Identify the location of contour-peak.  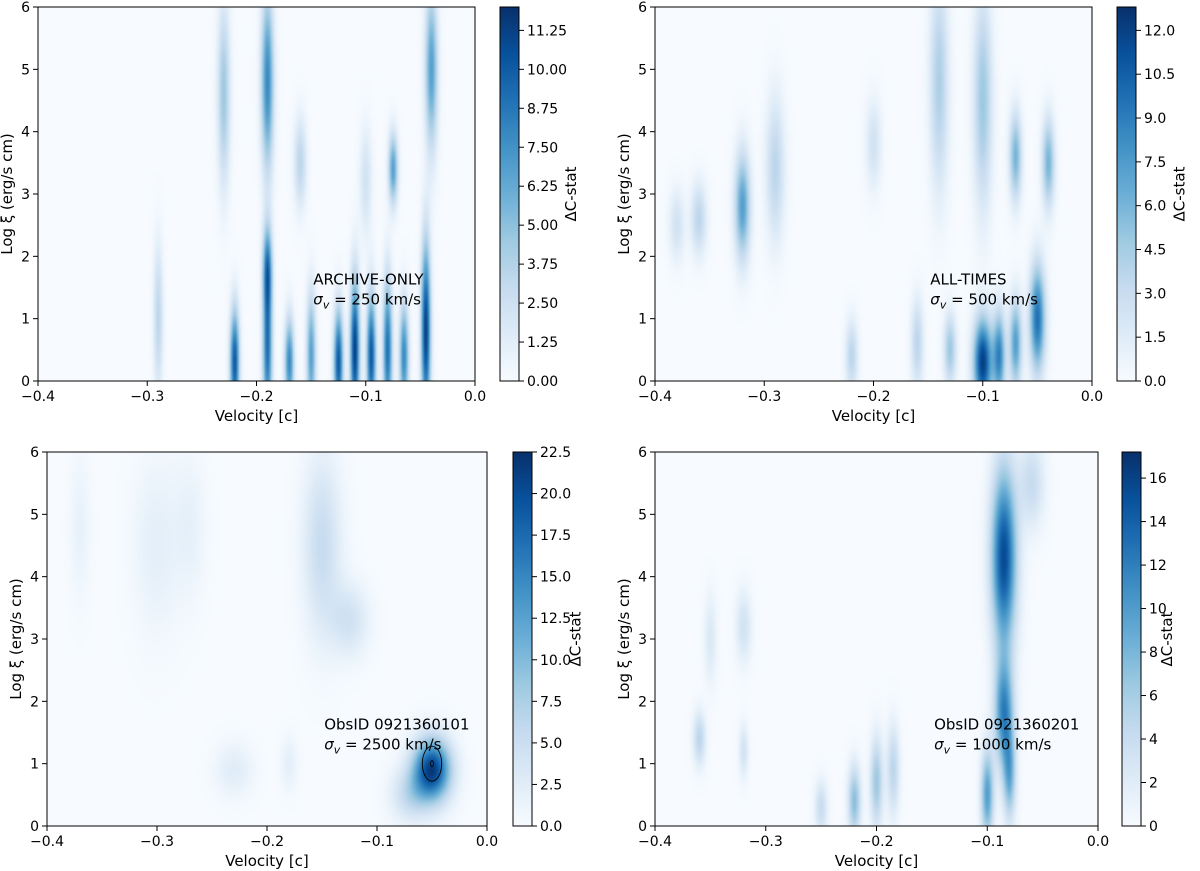
(432, 764).